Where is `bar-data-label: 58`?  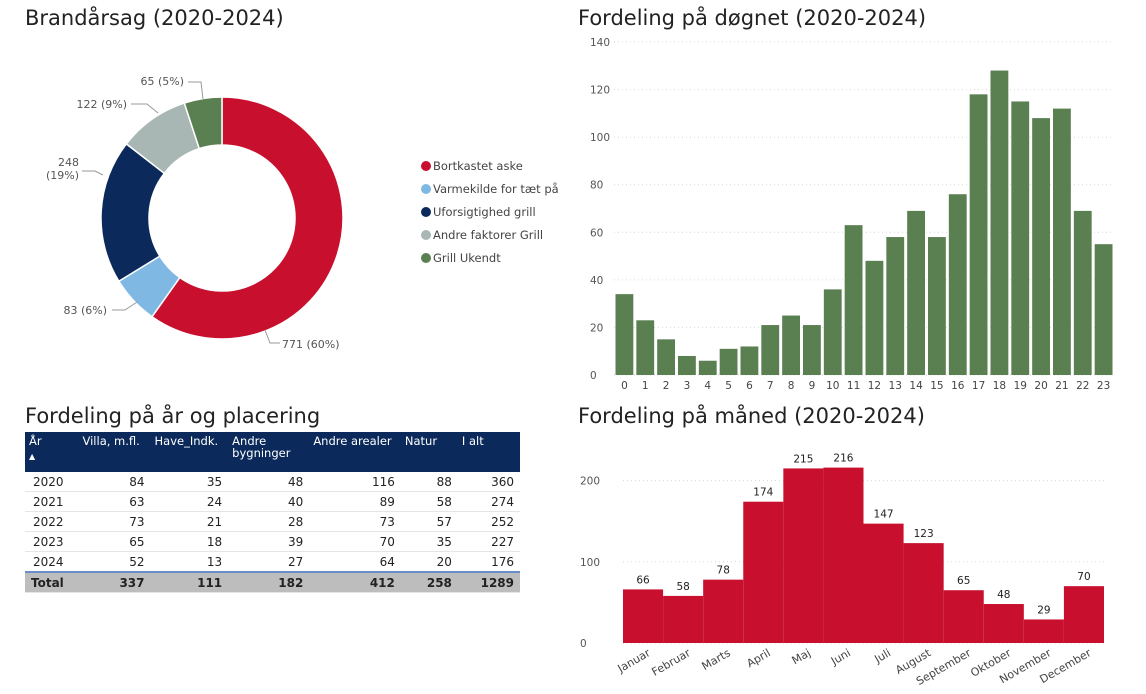
bar-data-label: 58 is located at coordinates (682, 587).